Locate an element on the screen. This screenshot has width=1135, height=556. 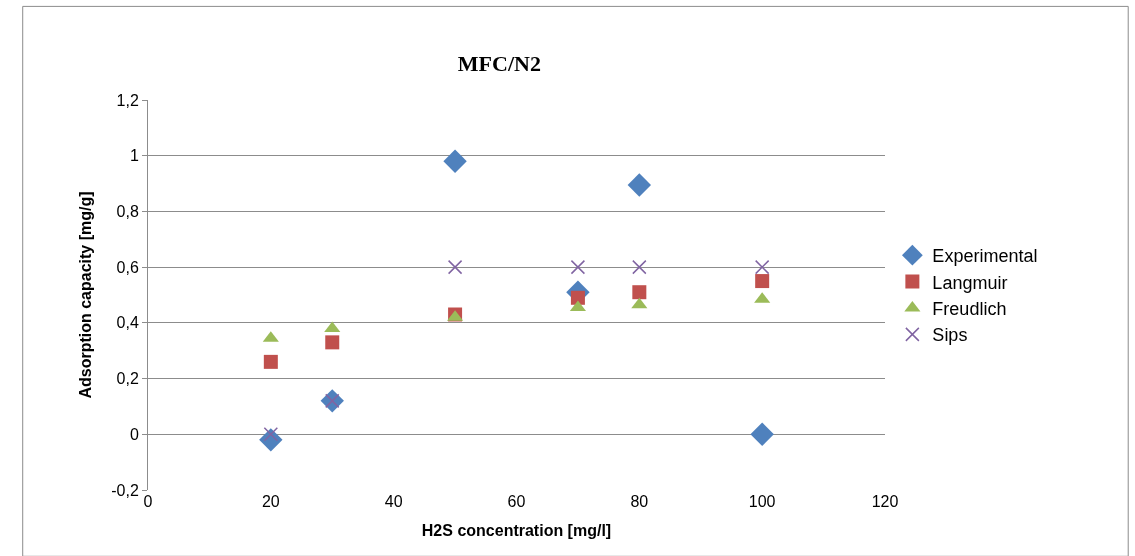
y-tick-label: 1,2 is located at coordinates (127, 100).